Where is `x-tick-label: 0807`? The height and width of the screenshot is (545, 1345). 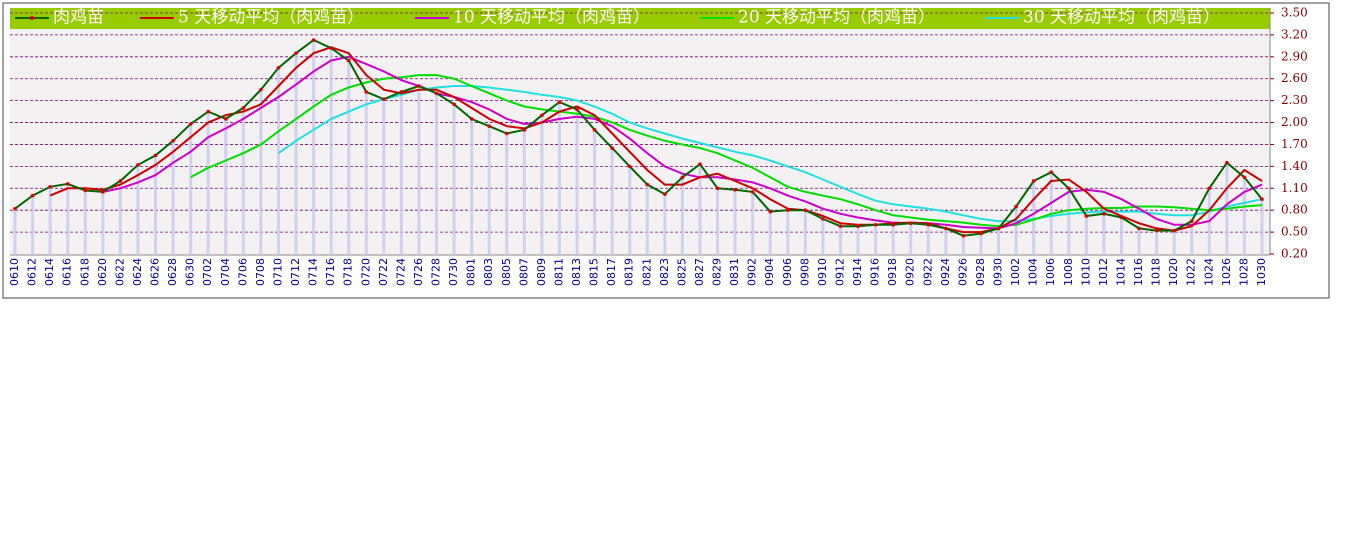 x-tick-label: 0807 is located at coordinates (523, 272).